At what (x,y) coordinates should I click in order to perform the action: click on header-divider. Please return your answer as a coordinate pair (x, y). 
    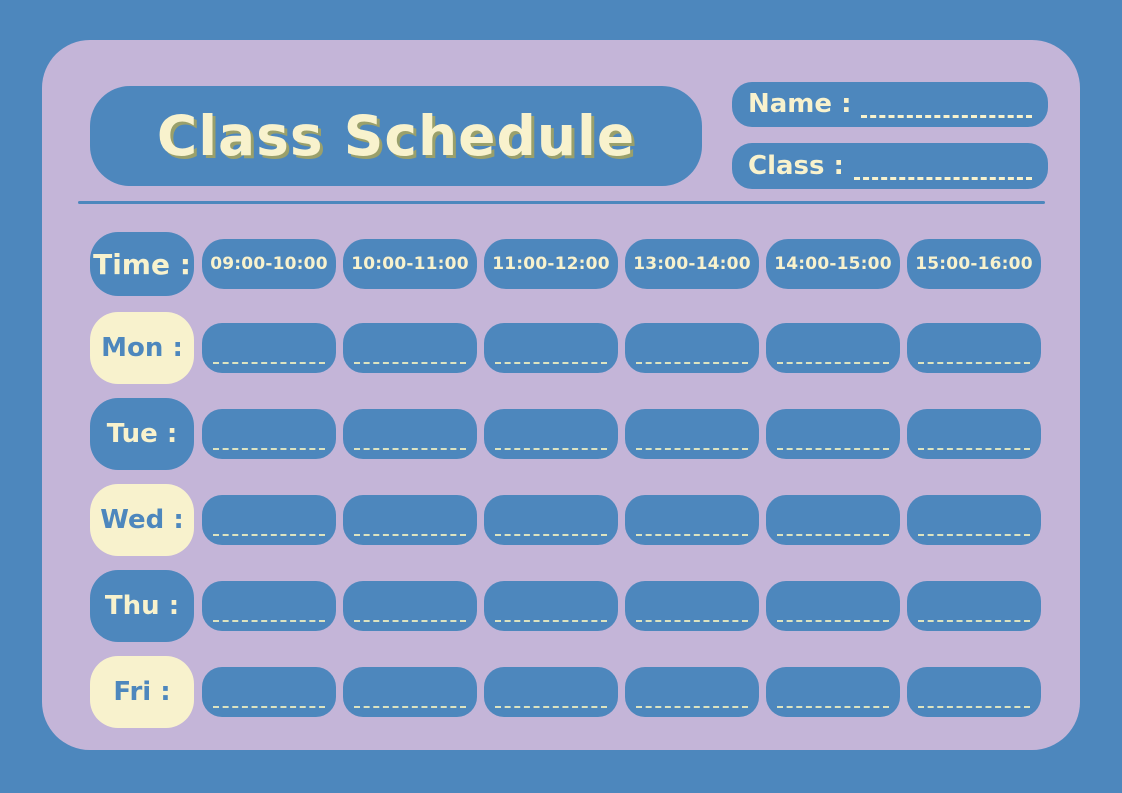
    Looking at the image, I should click on (561, 202).